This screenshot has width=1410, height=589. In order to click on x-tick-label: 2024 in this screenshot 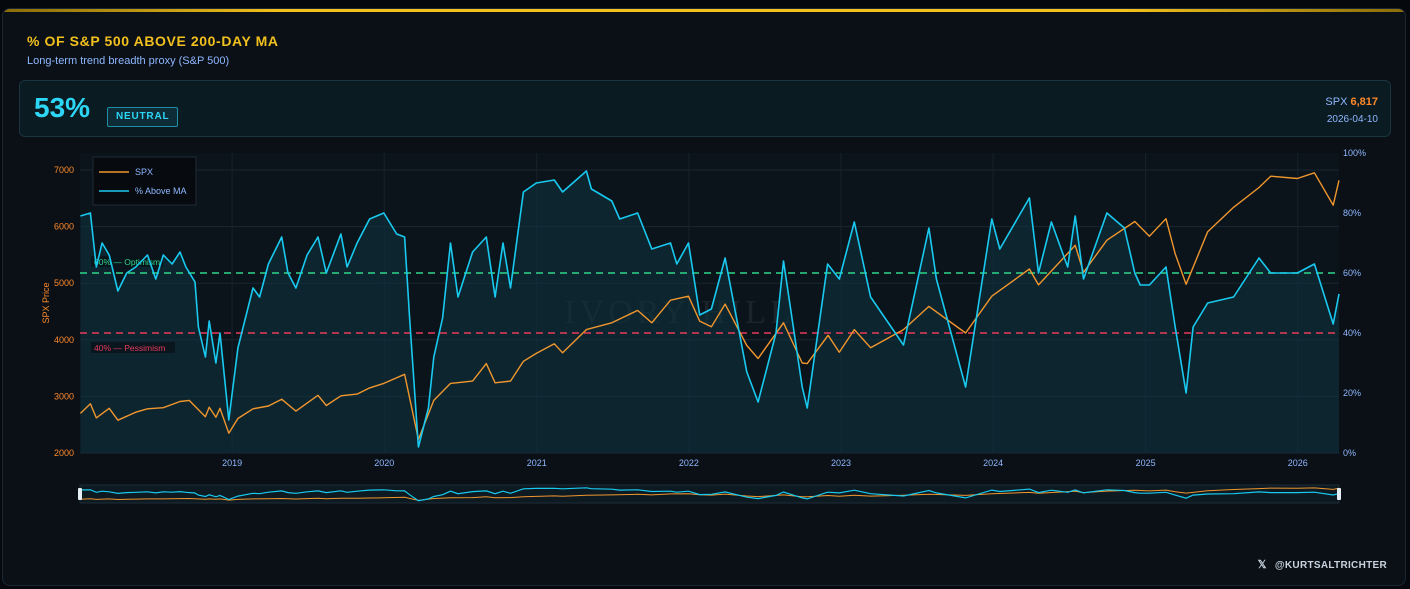, I will do `click(993, 463)`.